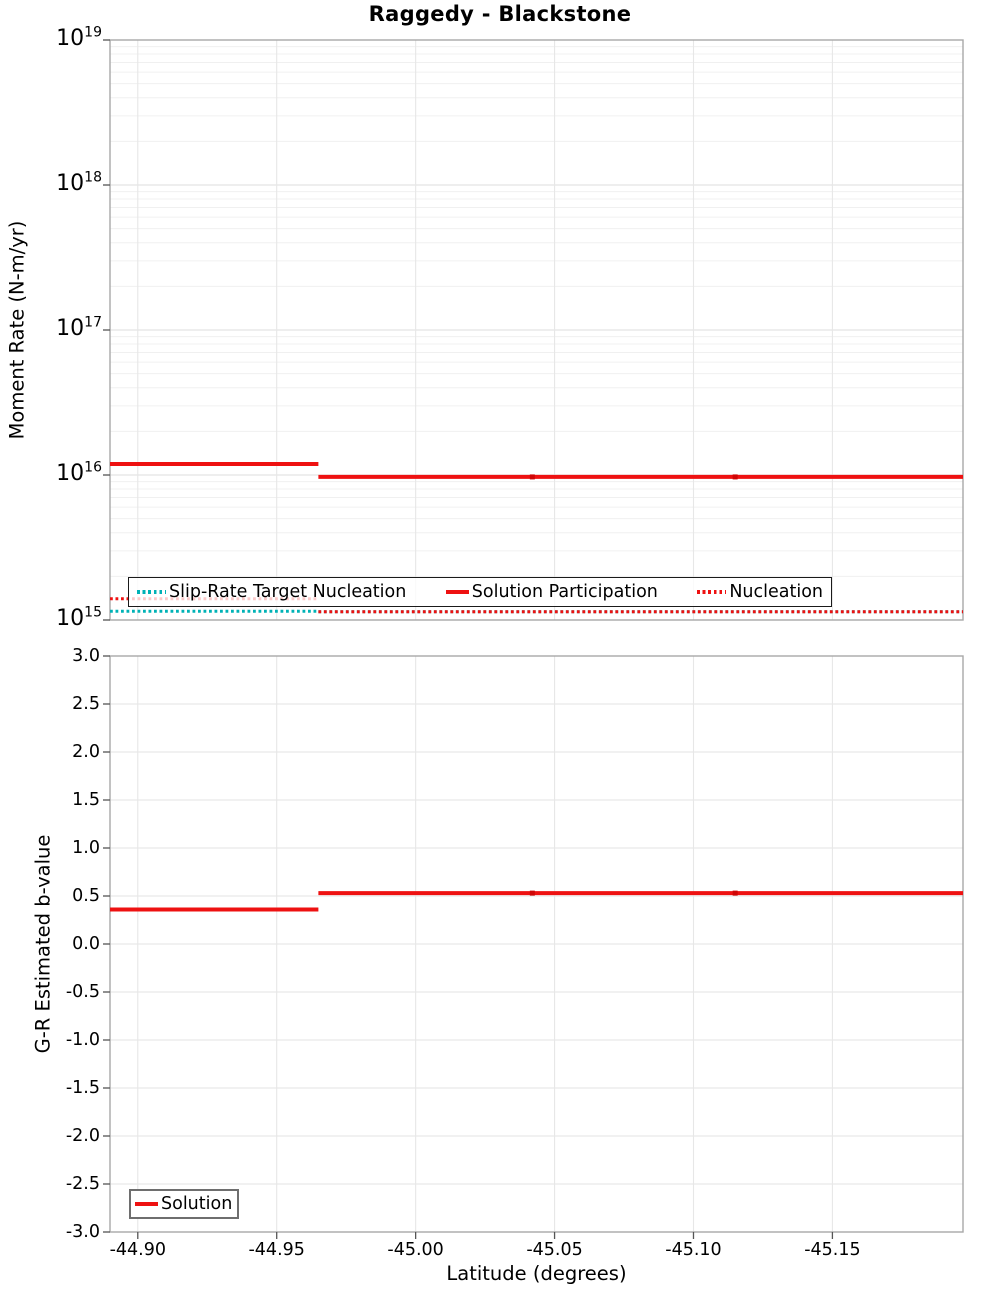  What do you see at coordinates (86, 656) in the screenshot?
I see `bottom-y-tick-label: 3.0` at bounding box center [86, 656].